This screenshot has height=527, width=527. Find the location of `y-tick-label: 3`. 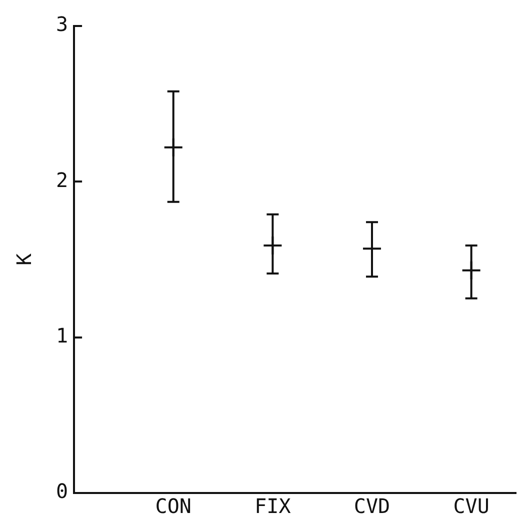

y-tick-label: 3 is located at coordinates (62, 24).